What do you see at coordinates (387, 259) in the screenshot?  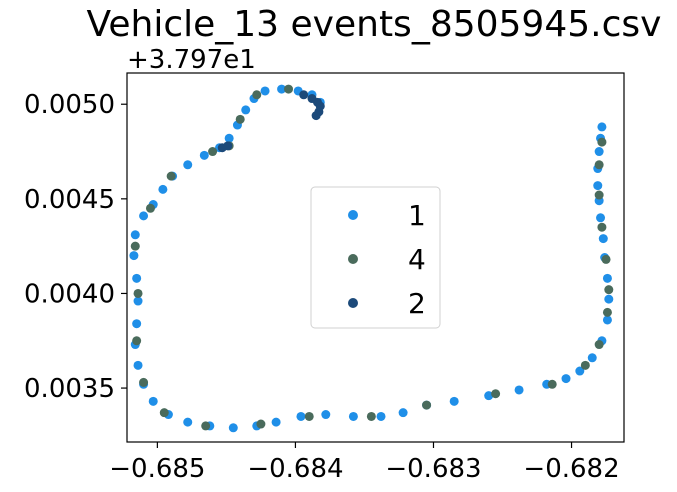 I see `legend-entries: 1 4 2` at bounding box center [387, 259].